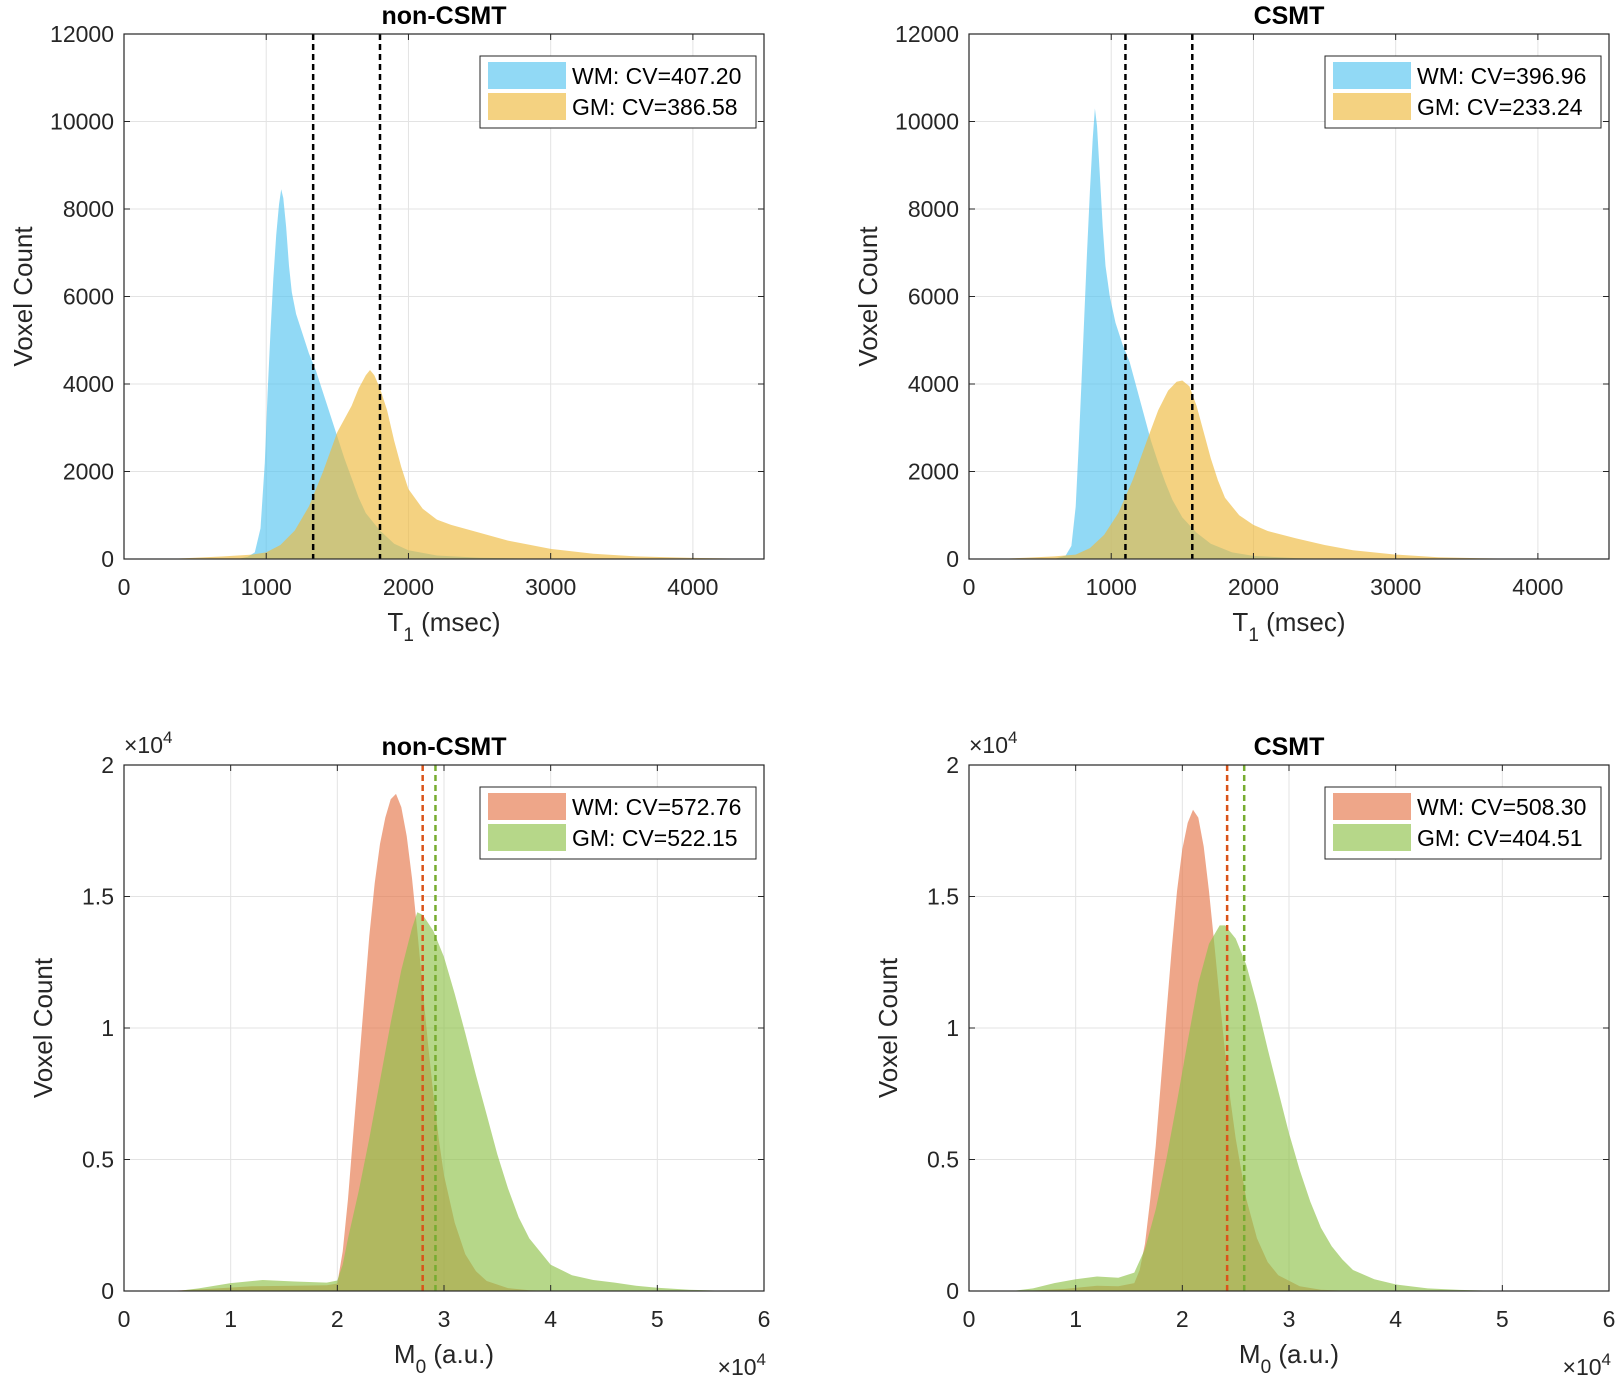  Describe the element at coordinates (927, 122) in the screenshot. I see `y-tick-label: 10000` at that location.